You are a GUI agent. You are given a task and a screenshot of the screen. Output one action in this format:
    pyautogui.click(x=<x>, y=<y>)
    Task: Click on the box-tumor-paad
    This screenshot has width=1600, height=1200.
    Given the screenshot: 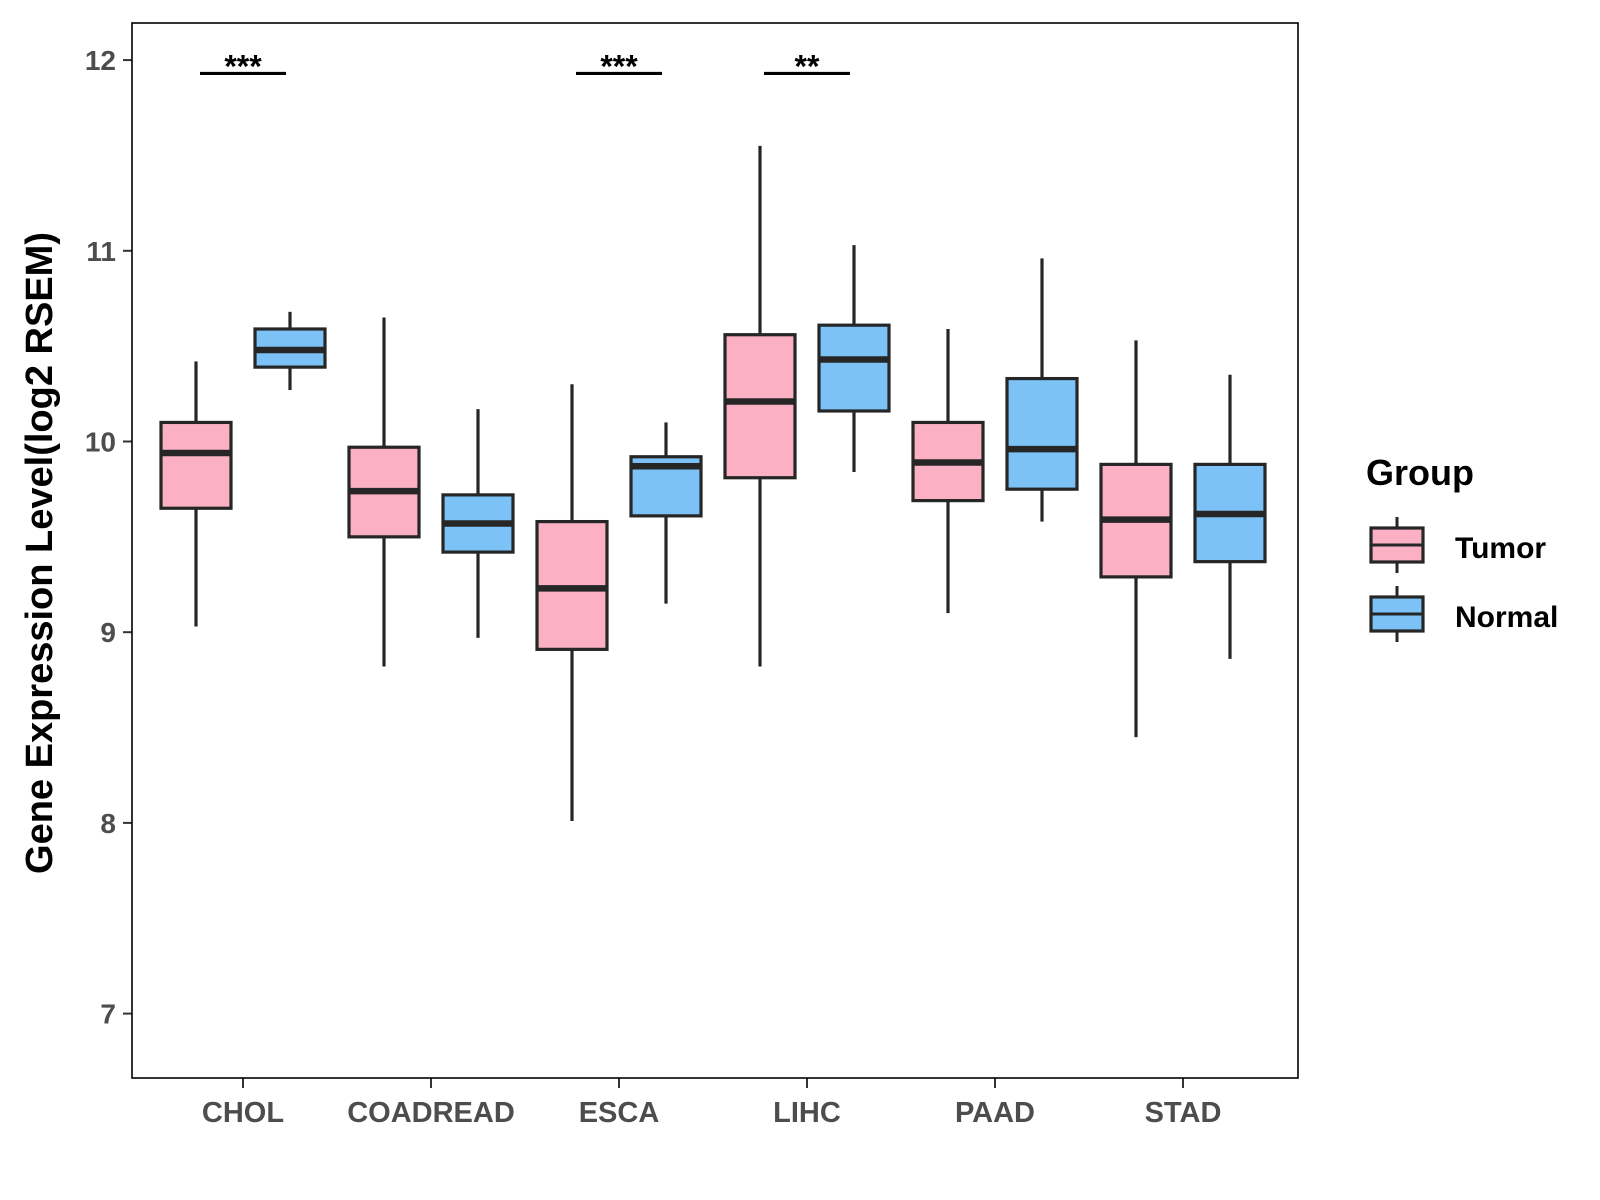 What is the action you would take?
    pyautogui.click(x=948, y=471)
    